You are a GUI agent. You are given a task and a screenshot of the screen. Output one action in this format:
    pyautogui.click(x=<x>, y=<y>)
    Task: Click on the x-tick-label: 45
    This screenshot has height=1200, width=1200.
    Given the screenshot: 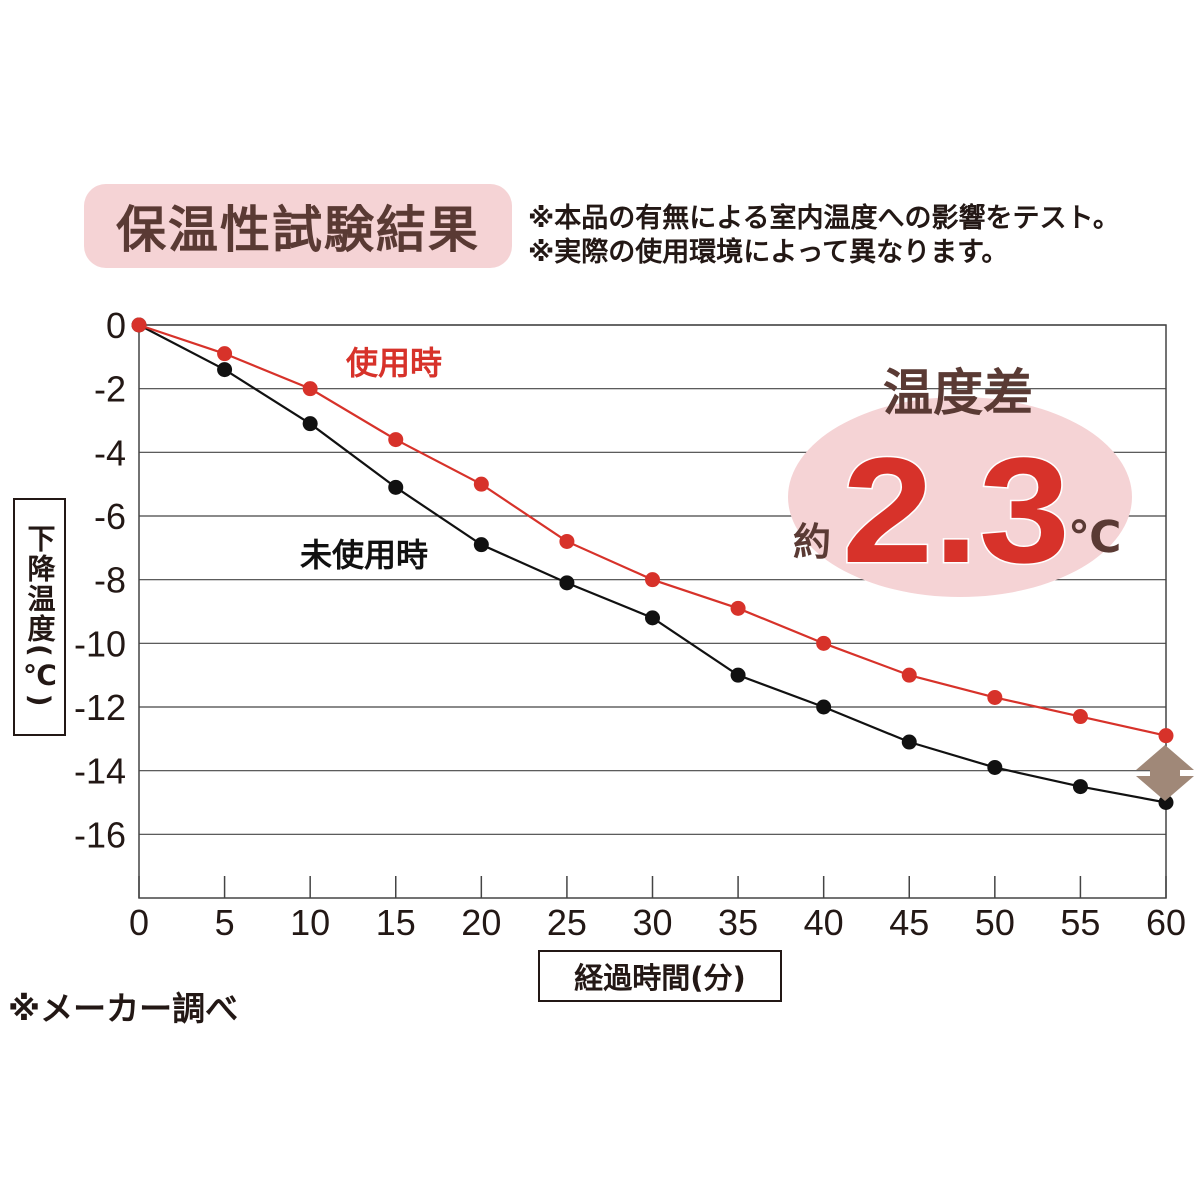 What is the action you would take?
    pyautogui.click(x=909, y=922)
    